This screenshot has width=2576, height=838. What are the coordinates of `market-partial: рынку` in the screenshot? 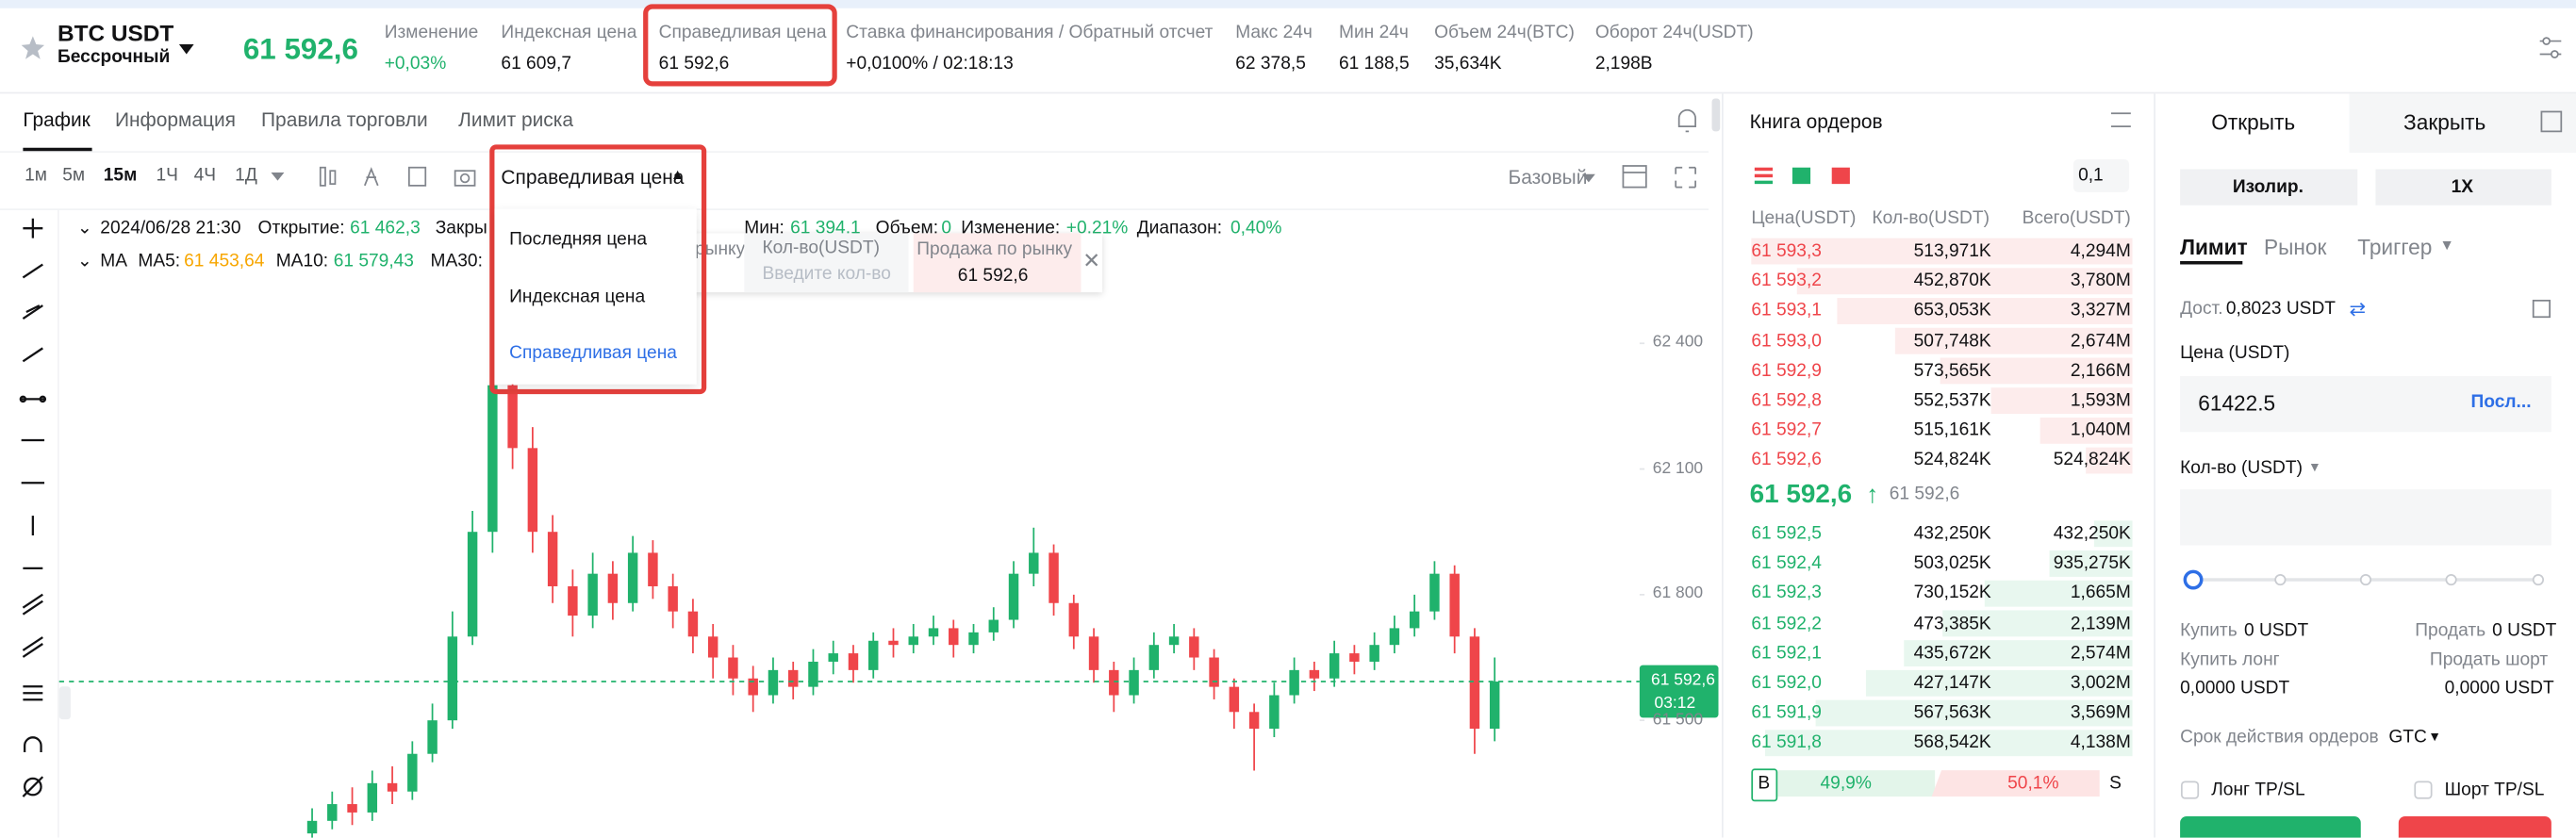 It's located at (720, 249).